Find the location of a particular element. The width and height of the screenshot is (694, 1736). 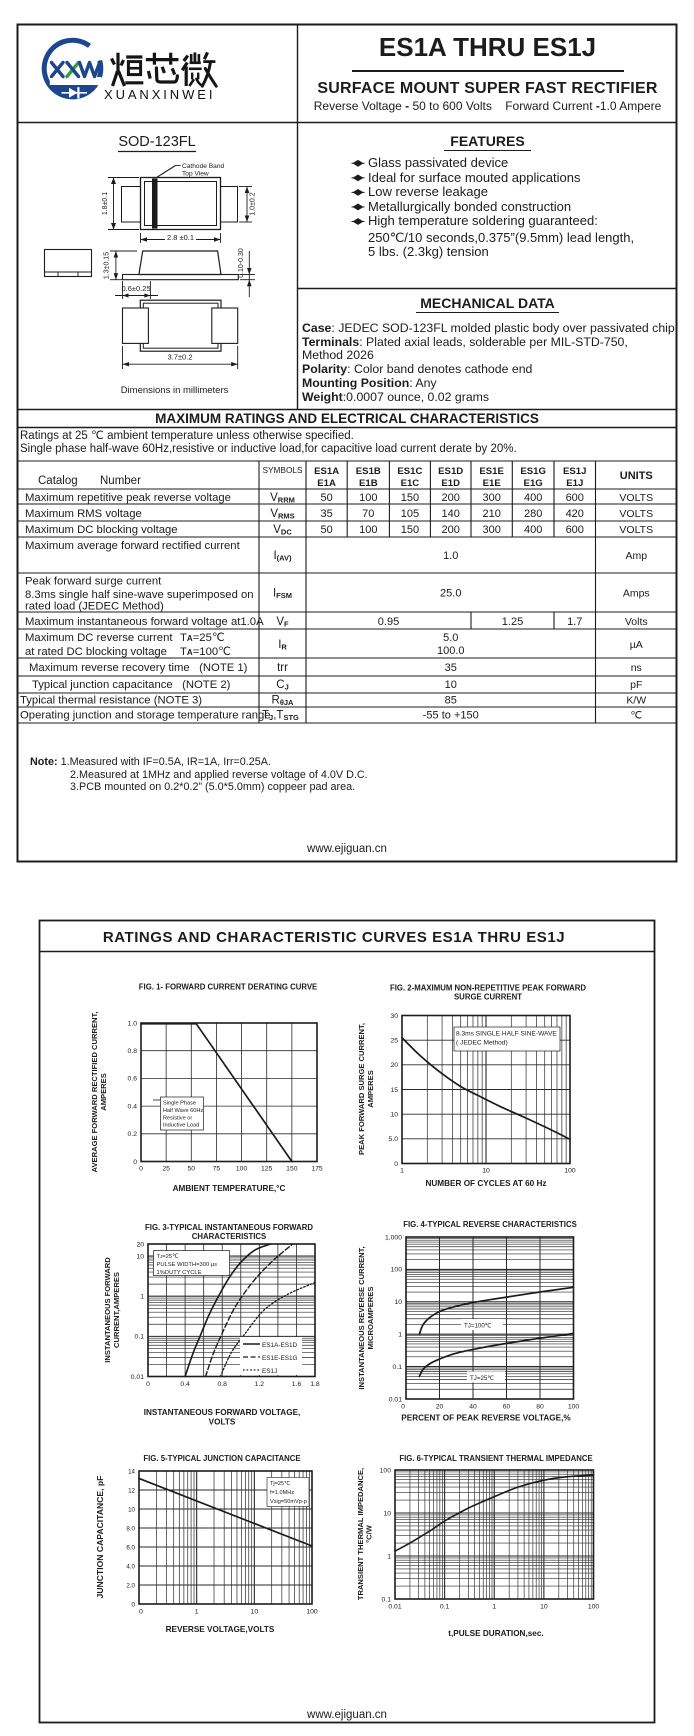

svg-text: f=1.0MHz is located at coordinates (282, 1493).